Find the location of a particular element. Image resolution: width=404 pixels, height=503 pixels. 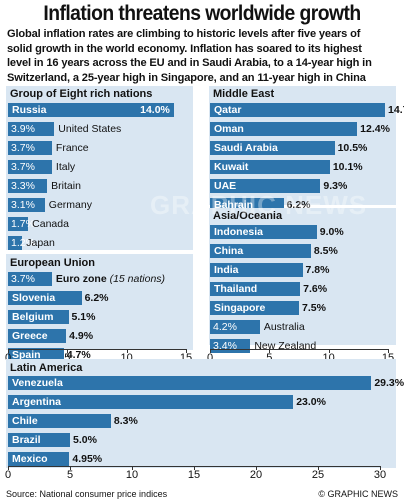

x-tick-label: 15 is located at coordinates (194, 475).